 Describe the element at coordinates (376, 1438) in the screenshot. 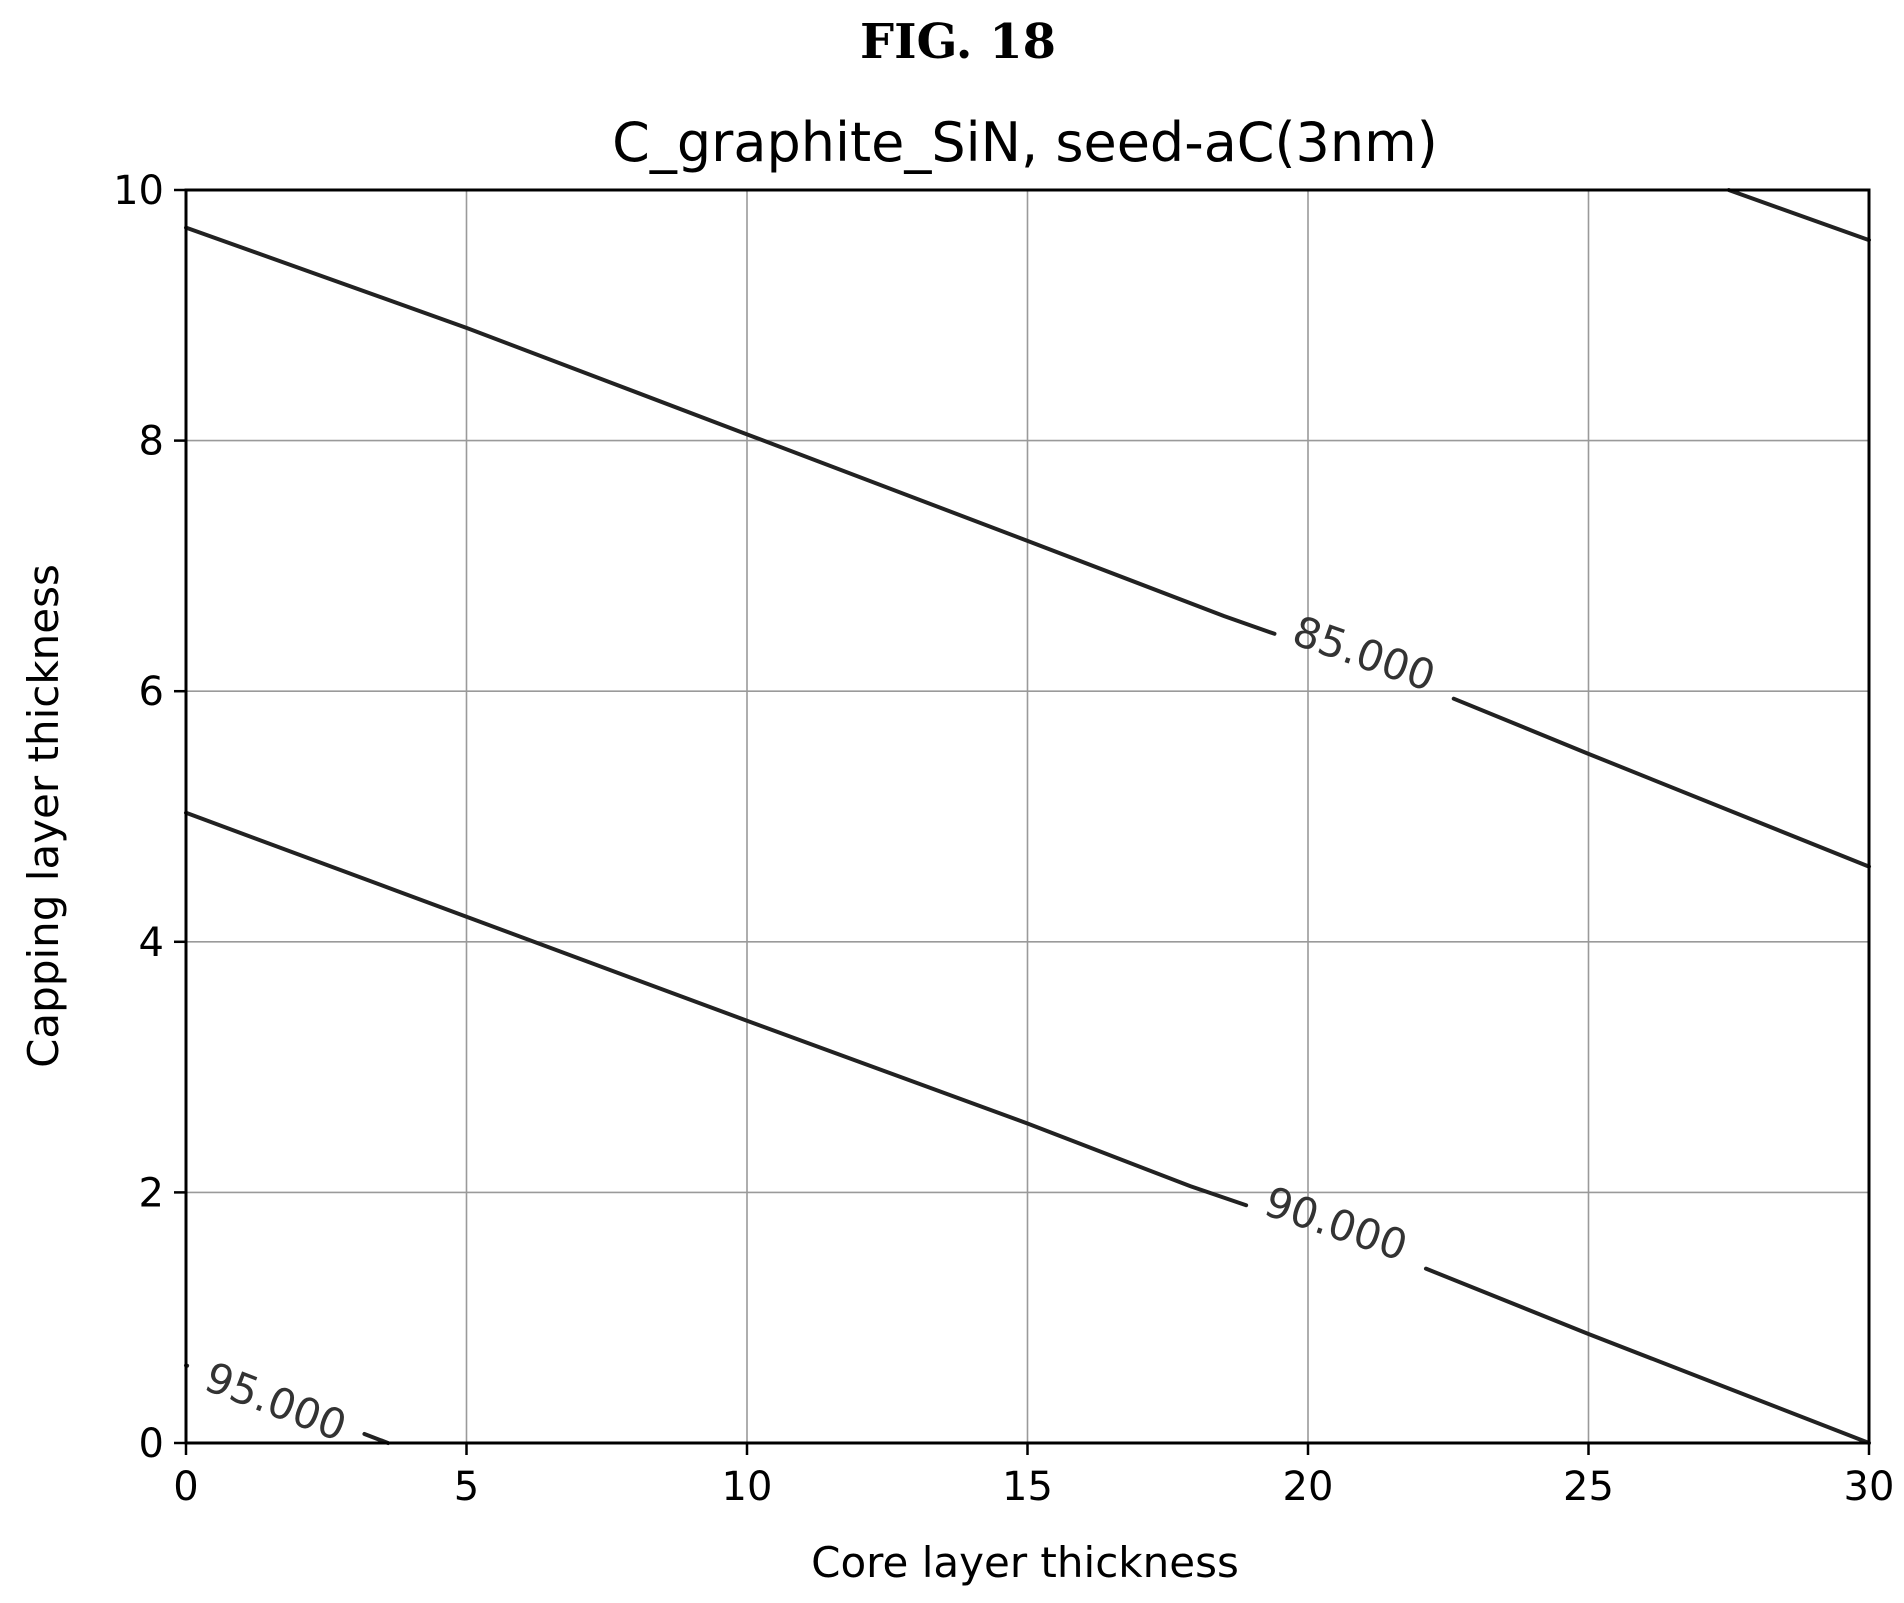

I see `contour-line-95-seg1` at that location.